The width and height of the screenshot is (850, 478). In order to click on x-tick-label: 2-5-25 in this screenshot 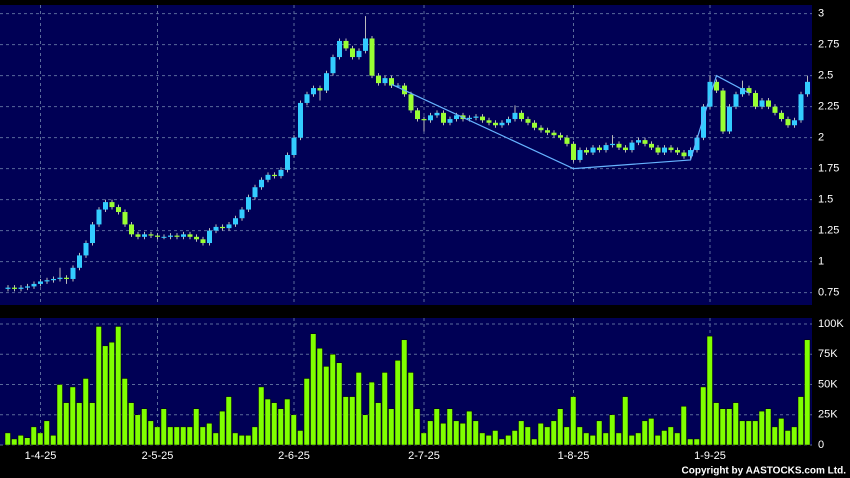, I will do `click(158, 456)`.